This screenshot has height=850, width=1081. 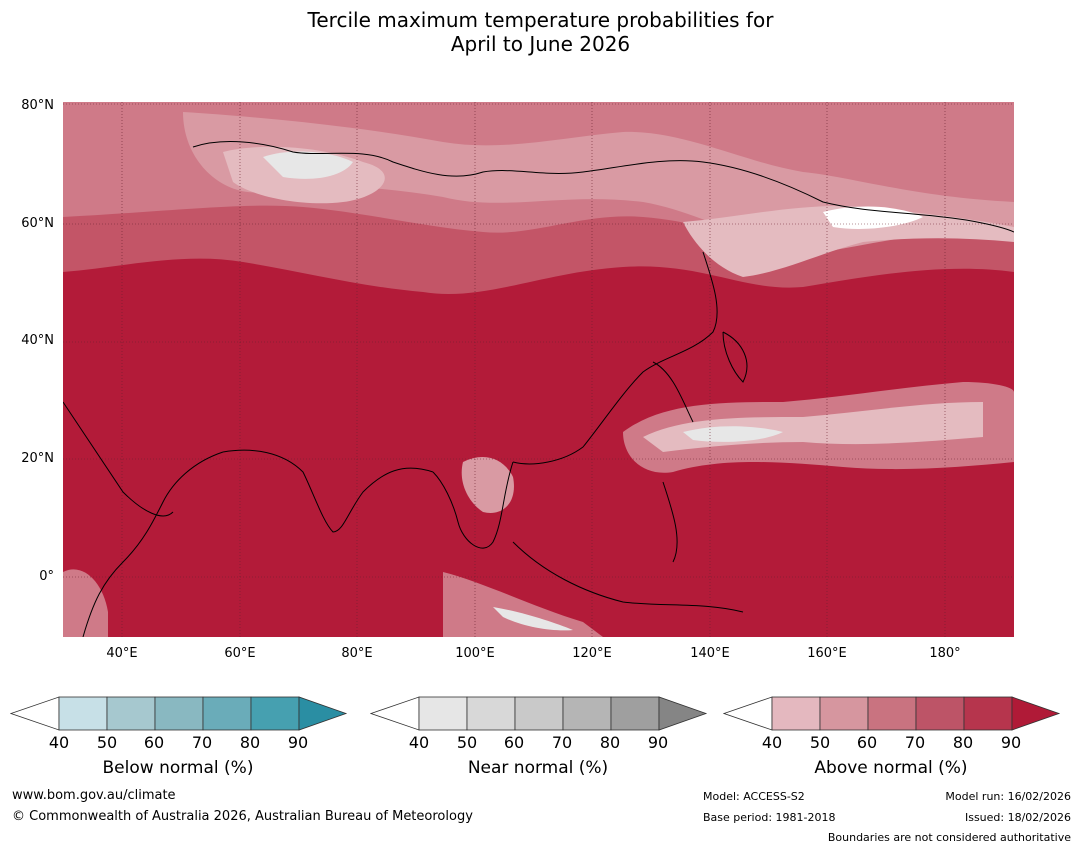 What do you see at coordinates (754, 796) in the screenshot?
I see `model-text: Model: ACCESS-S2` at bounding box center [754, 796].